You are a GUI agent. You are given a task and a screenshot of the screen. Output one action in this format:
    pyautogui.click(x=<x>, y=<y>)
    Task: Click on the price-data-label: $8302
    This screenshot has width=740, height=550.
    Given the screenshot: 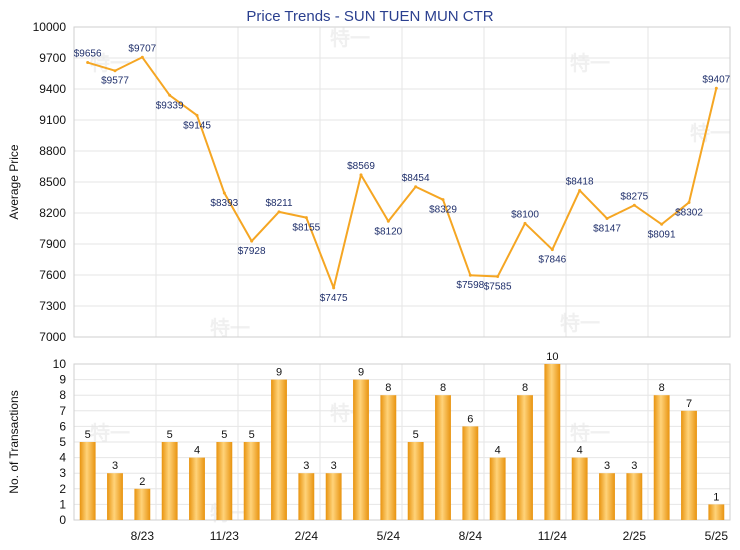 What is the action you would take?
    pyautogui.click(x=689, y=212)
    